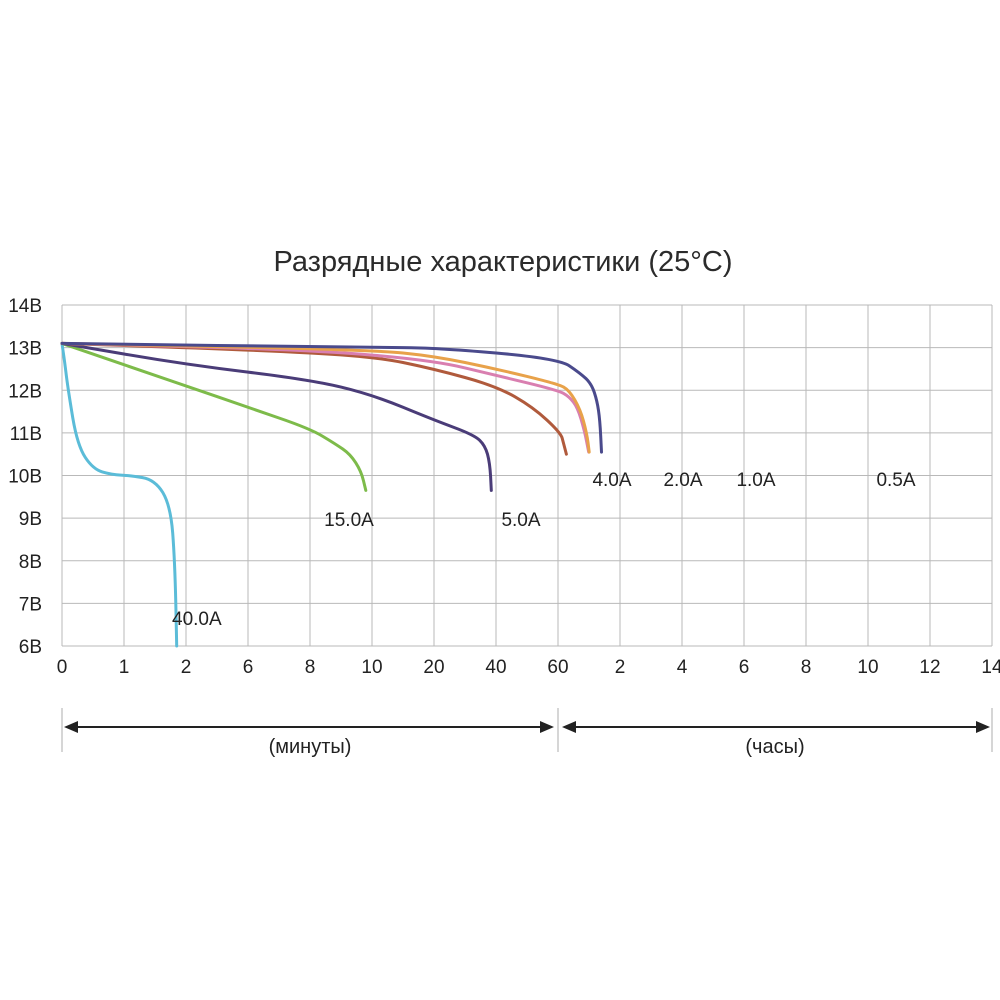 Image resolution: width=1000 pixels, height=1000 pixels. I want to click on series-label: 1.0A, so click(755, 480).